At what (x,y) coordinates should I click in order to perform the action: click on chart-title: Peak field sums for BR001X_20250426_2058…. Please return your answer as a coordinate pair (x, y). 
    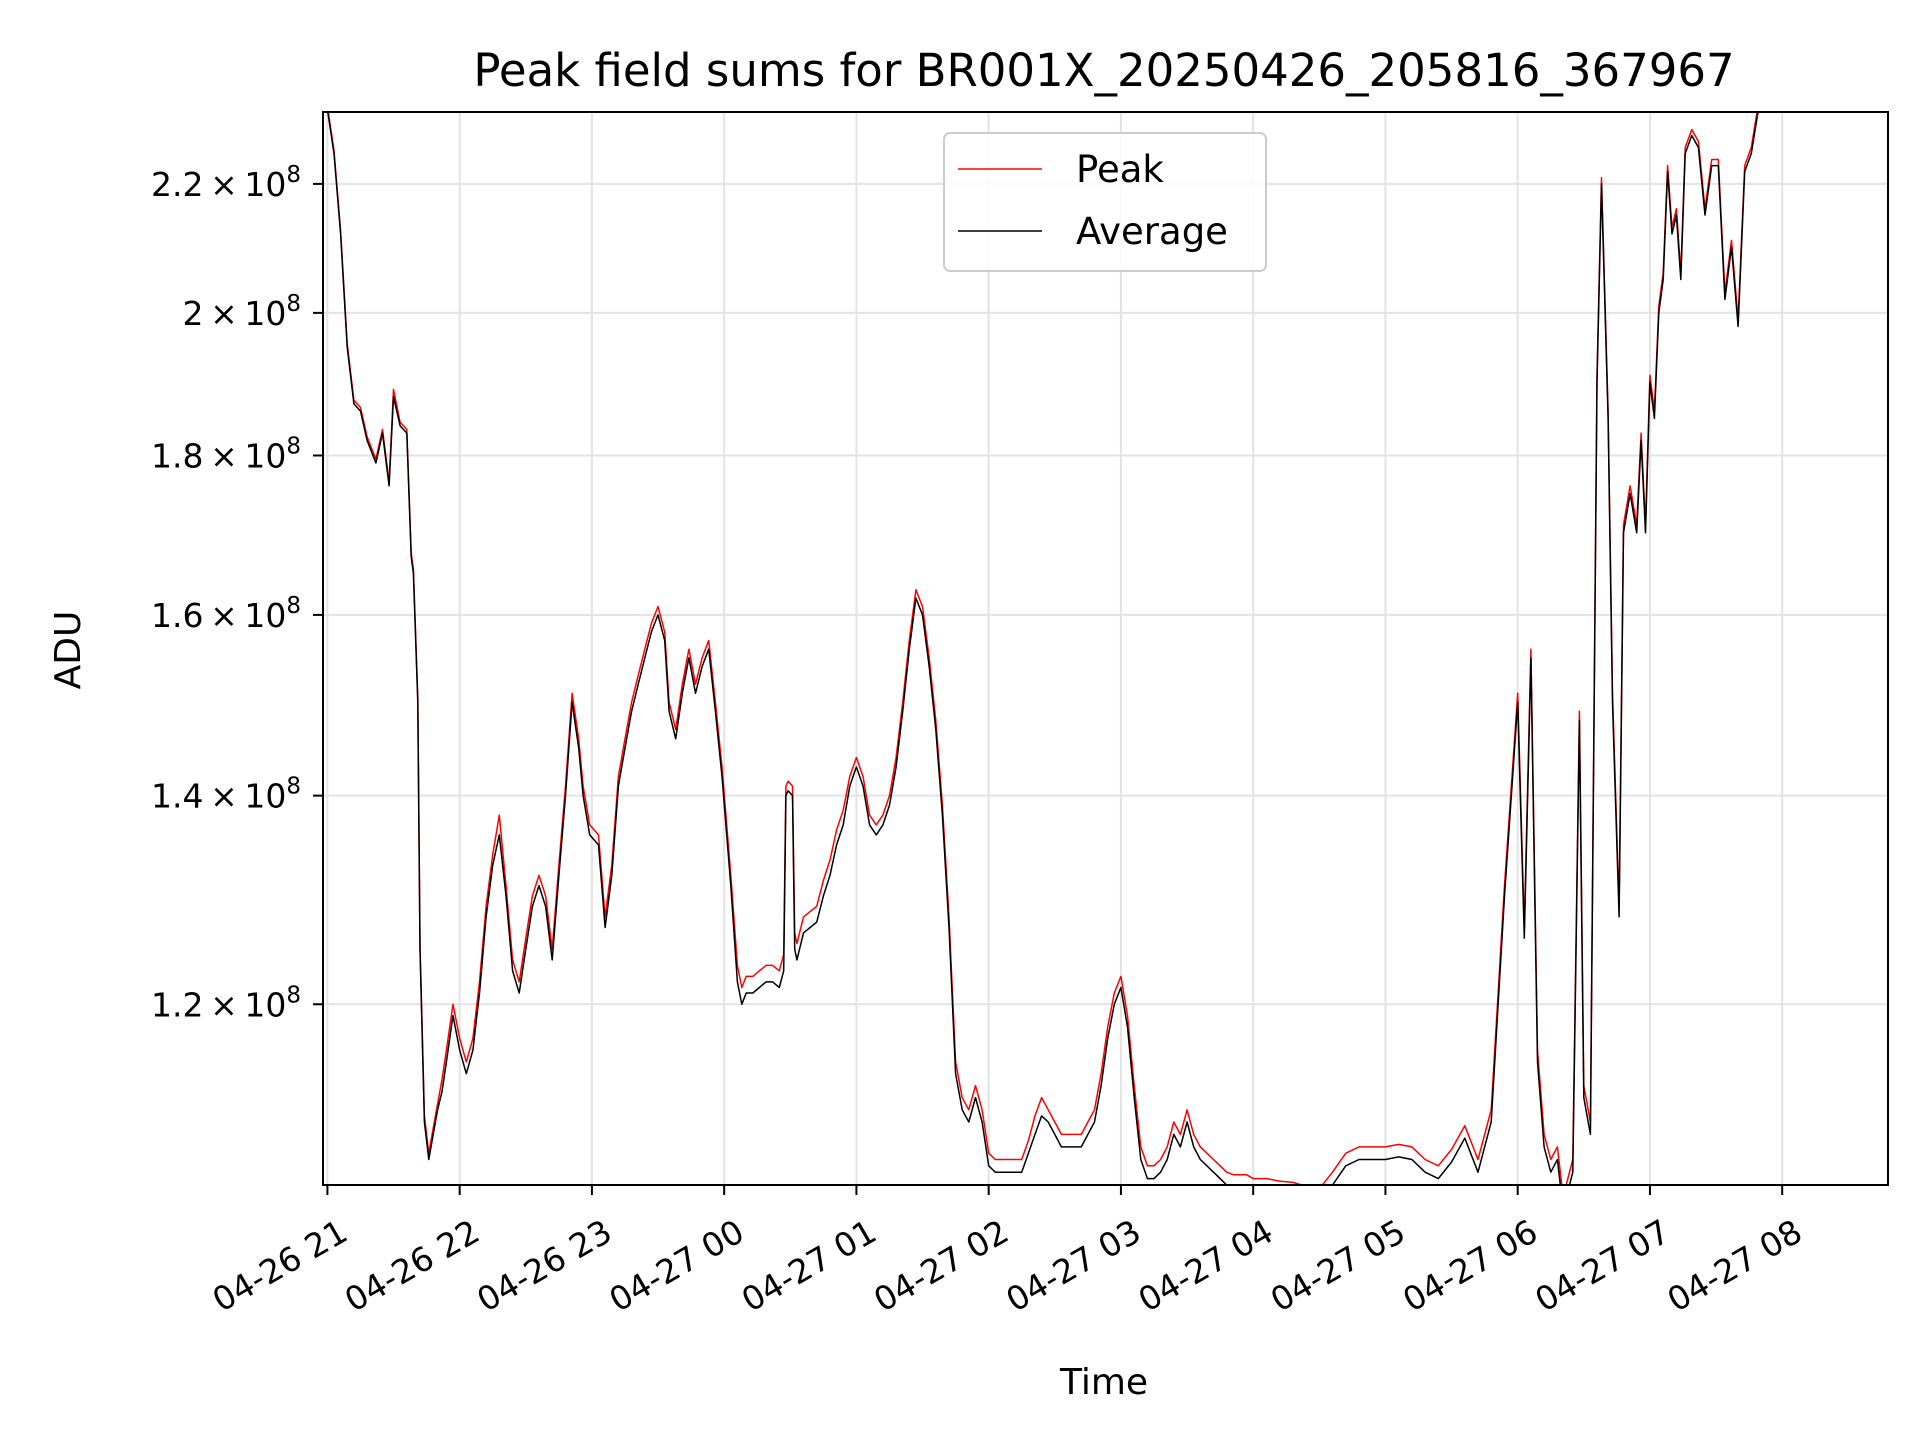
    Looking at the image, I should click on (1103, 70).